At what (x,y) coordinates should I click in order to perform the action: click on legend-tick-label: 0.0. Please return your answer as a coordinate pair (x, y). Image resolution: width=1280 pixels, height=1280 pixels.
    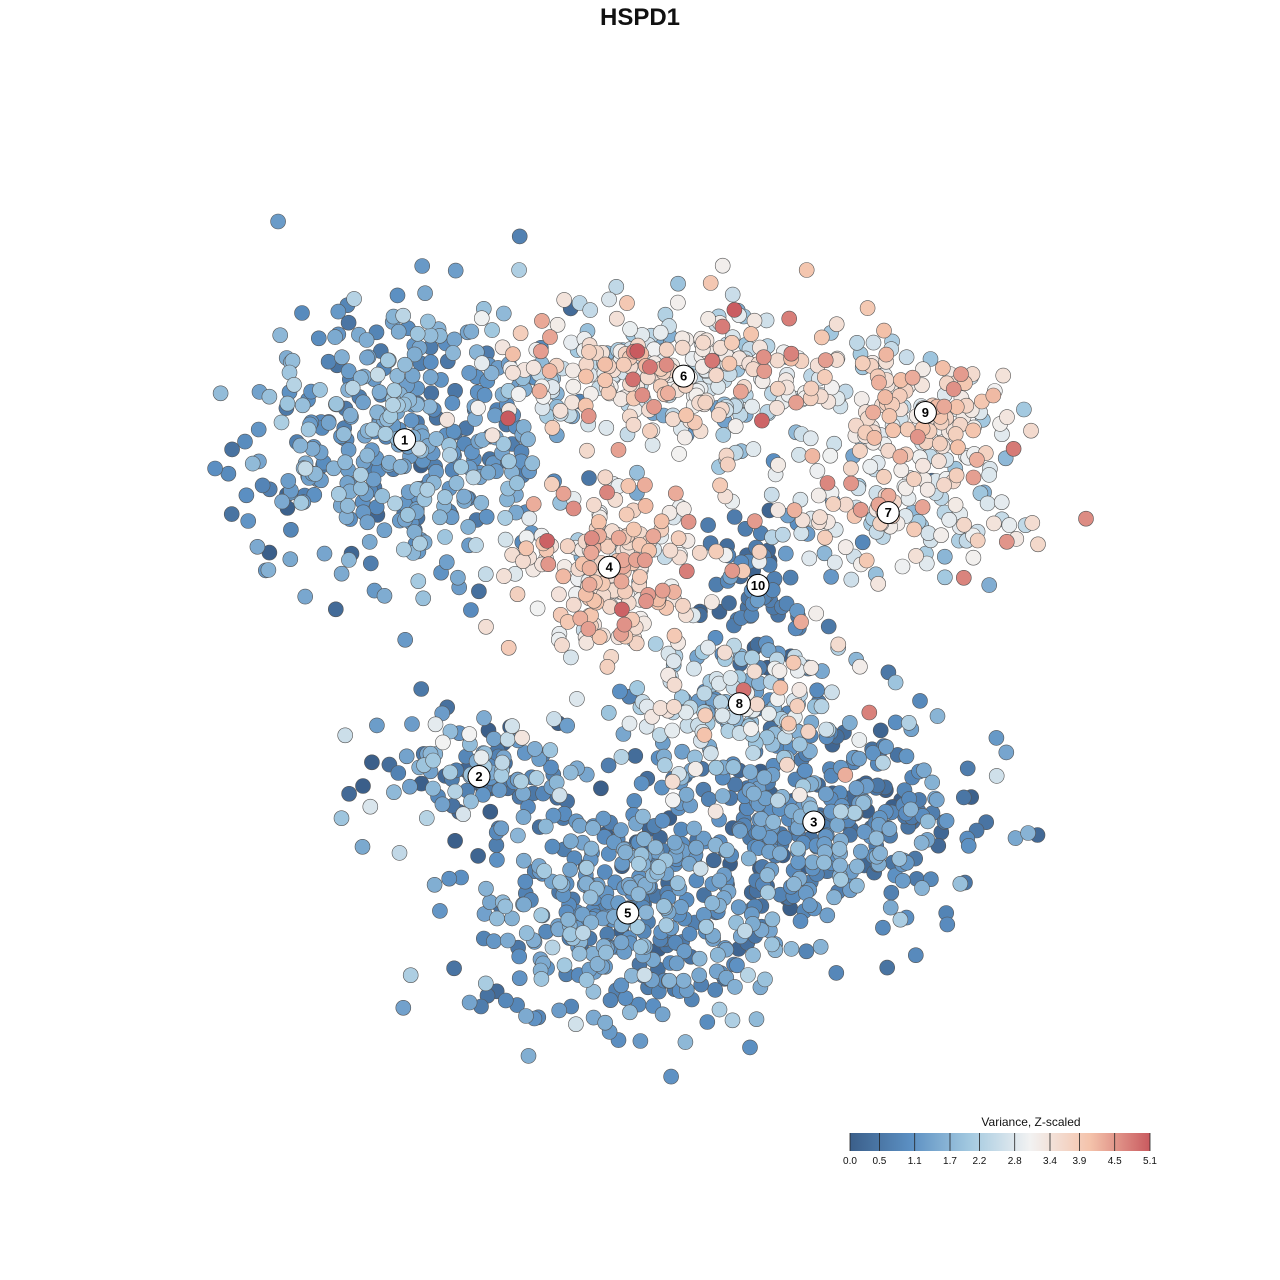
    Looking at the image, I should click on (850, 1161).